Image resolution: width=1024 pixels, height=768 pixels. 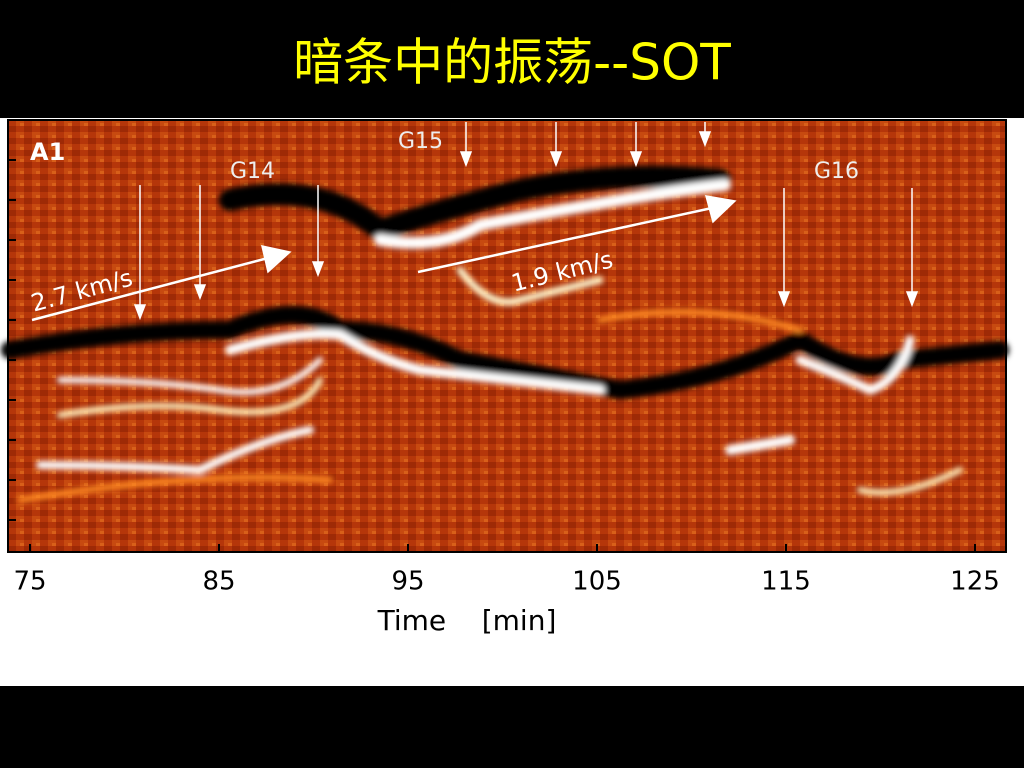 I want to click on group-label: G15, so click(x=420, y=141).